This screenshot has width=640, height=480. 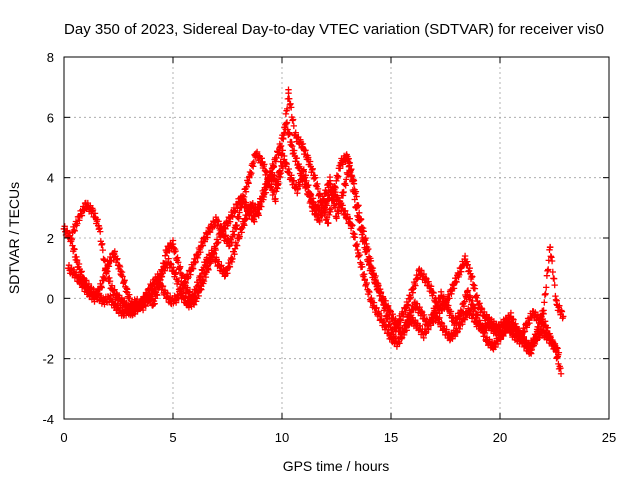 I want to click on x-tick-label: 25, so click(x=609, y=437).